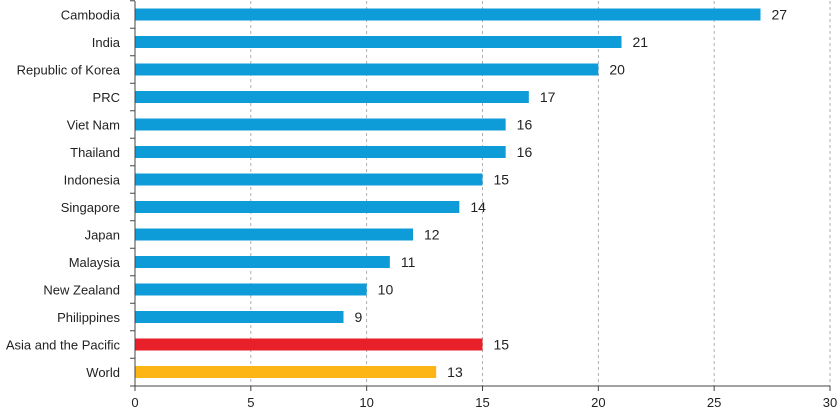  Describe the element at coordinates (69, 70) in the screenshot. I see `category-label: Republic of Korea` at that location.